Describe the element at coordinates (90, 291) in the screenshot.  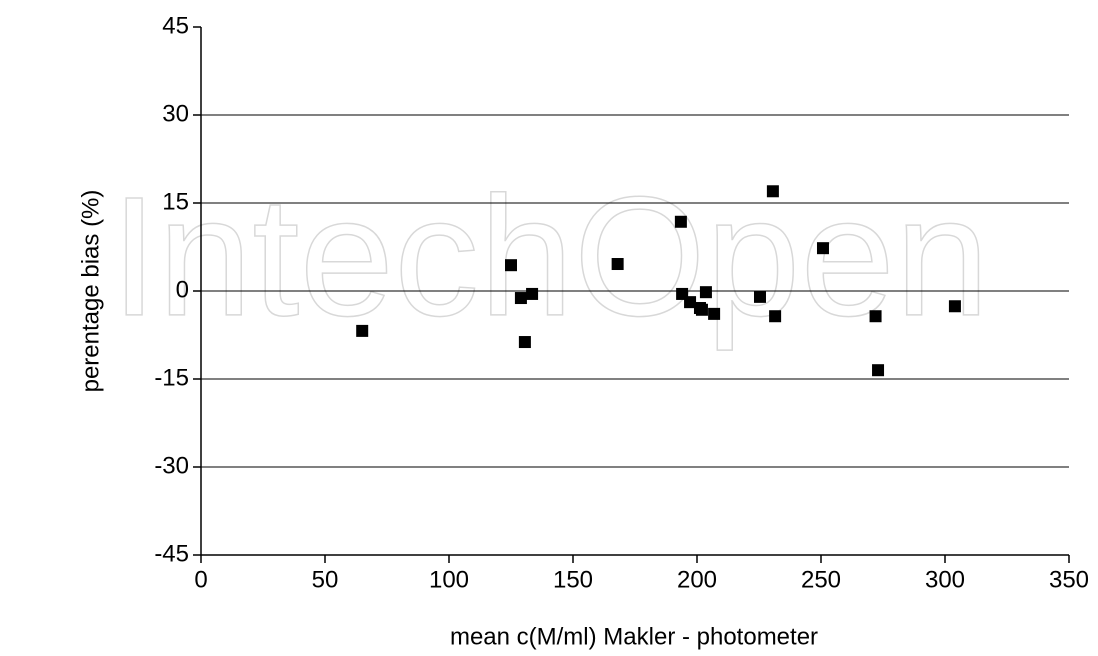
I see `y-axis-label: perentage bias (%)` at that location.